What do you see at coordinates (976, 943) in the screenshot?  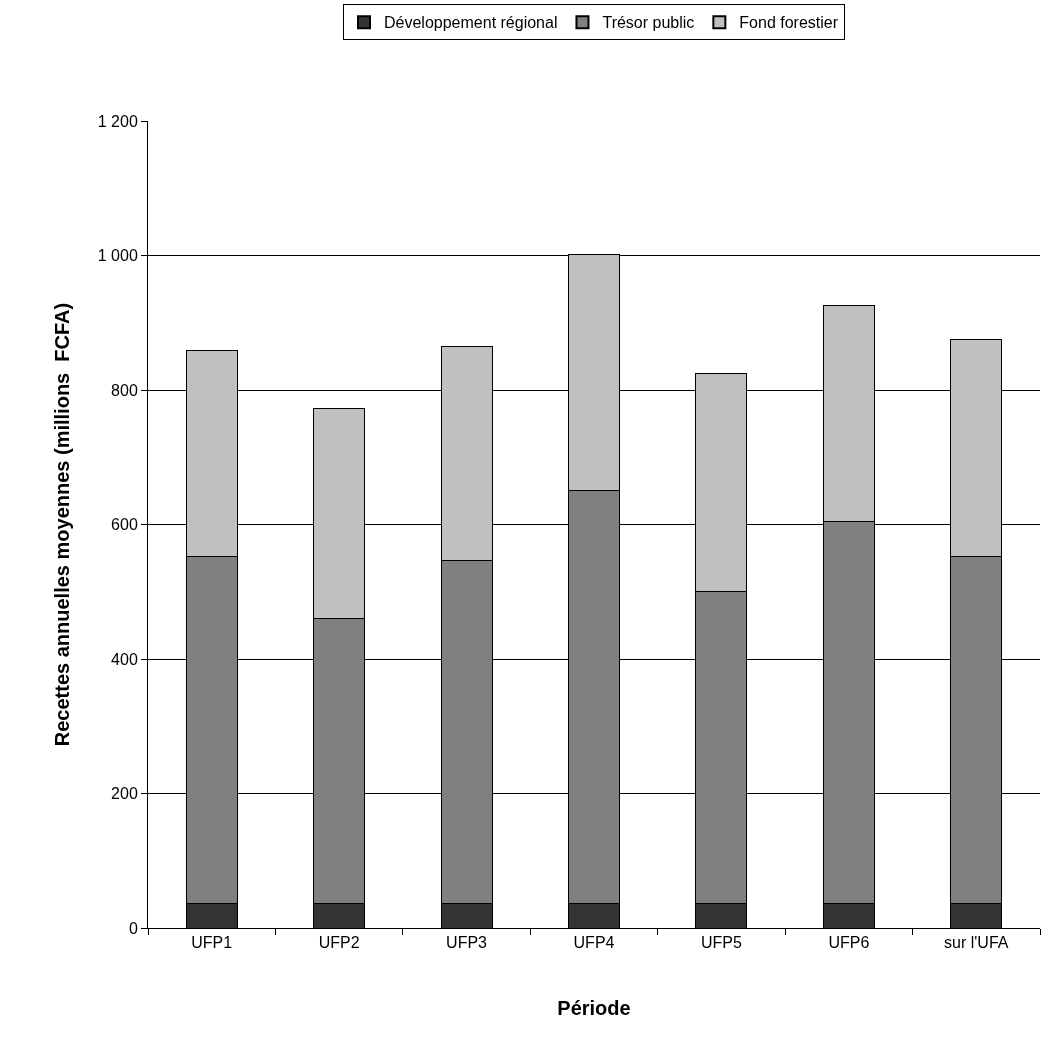 I see `x-tick-label: sur l'UFA` at bounding box center [976, 943].